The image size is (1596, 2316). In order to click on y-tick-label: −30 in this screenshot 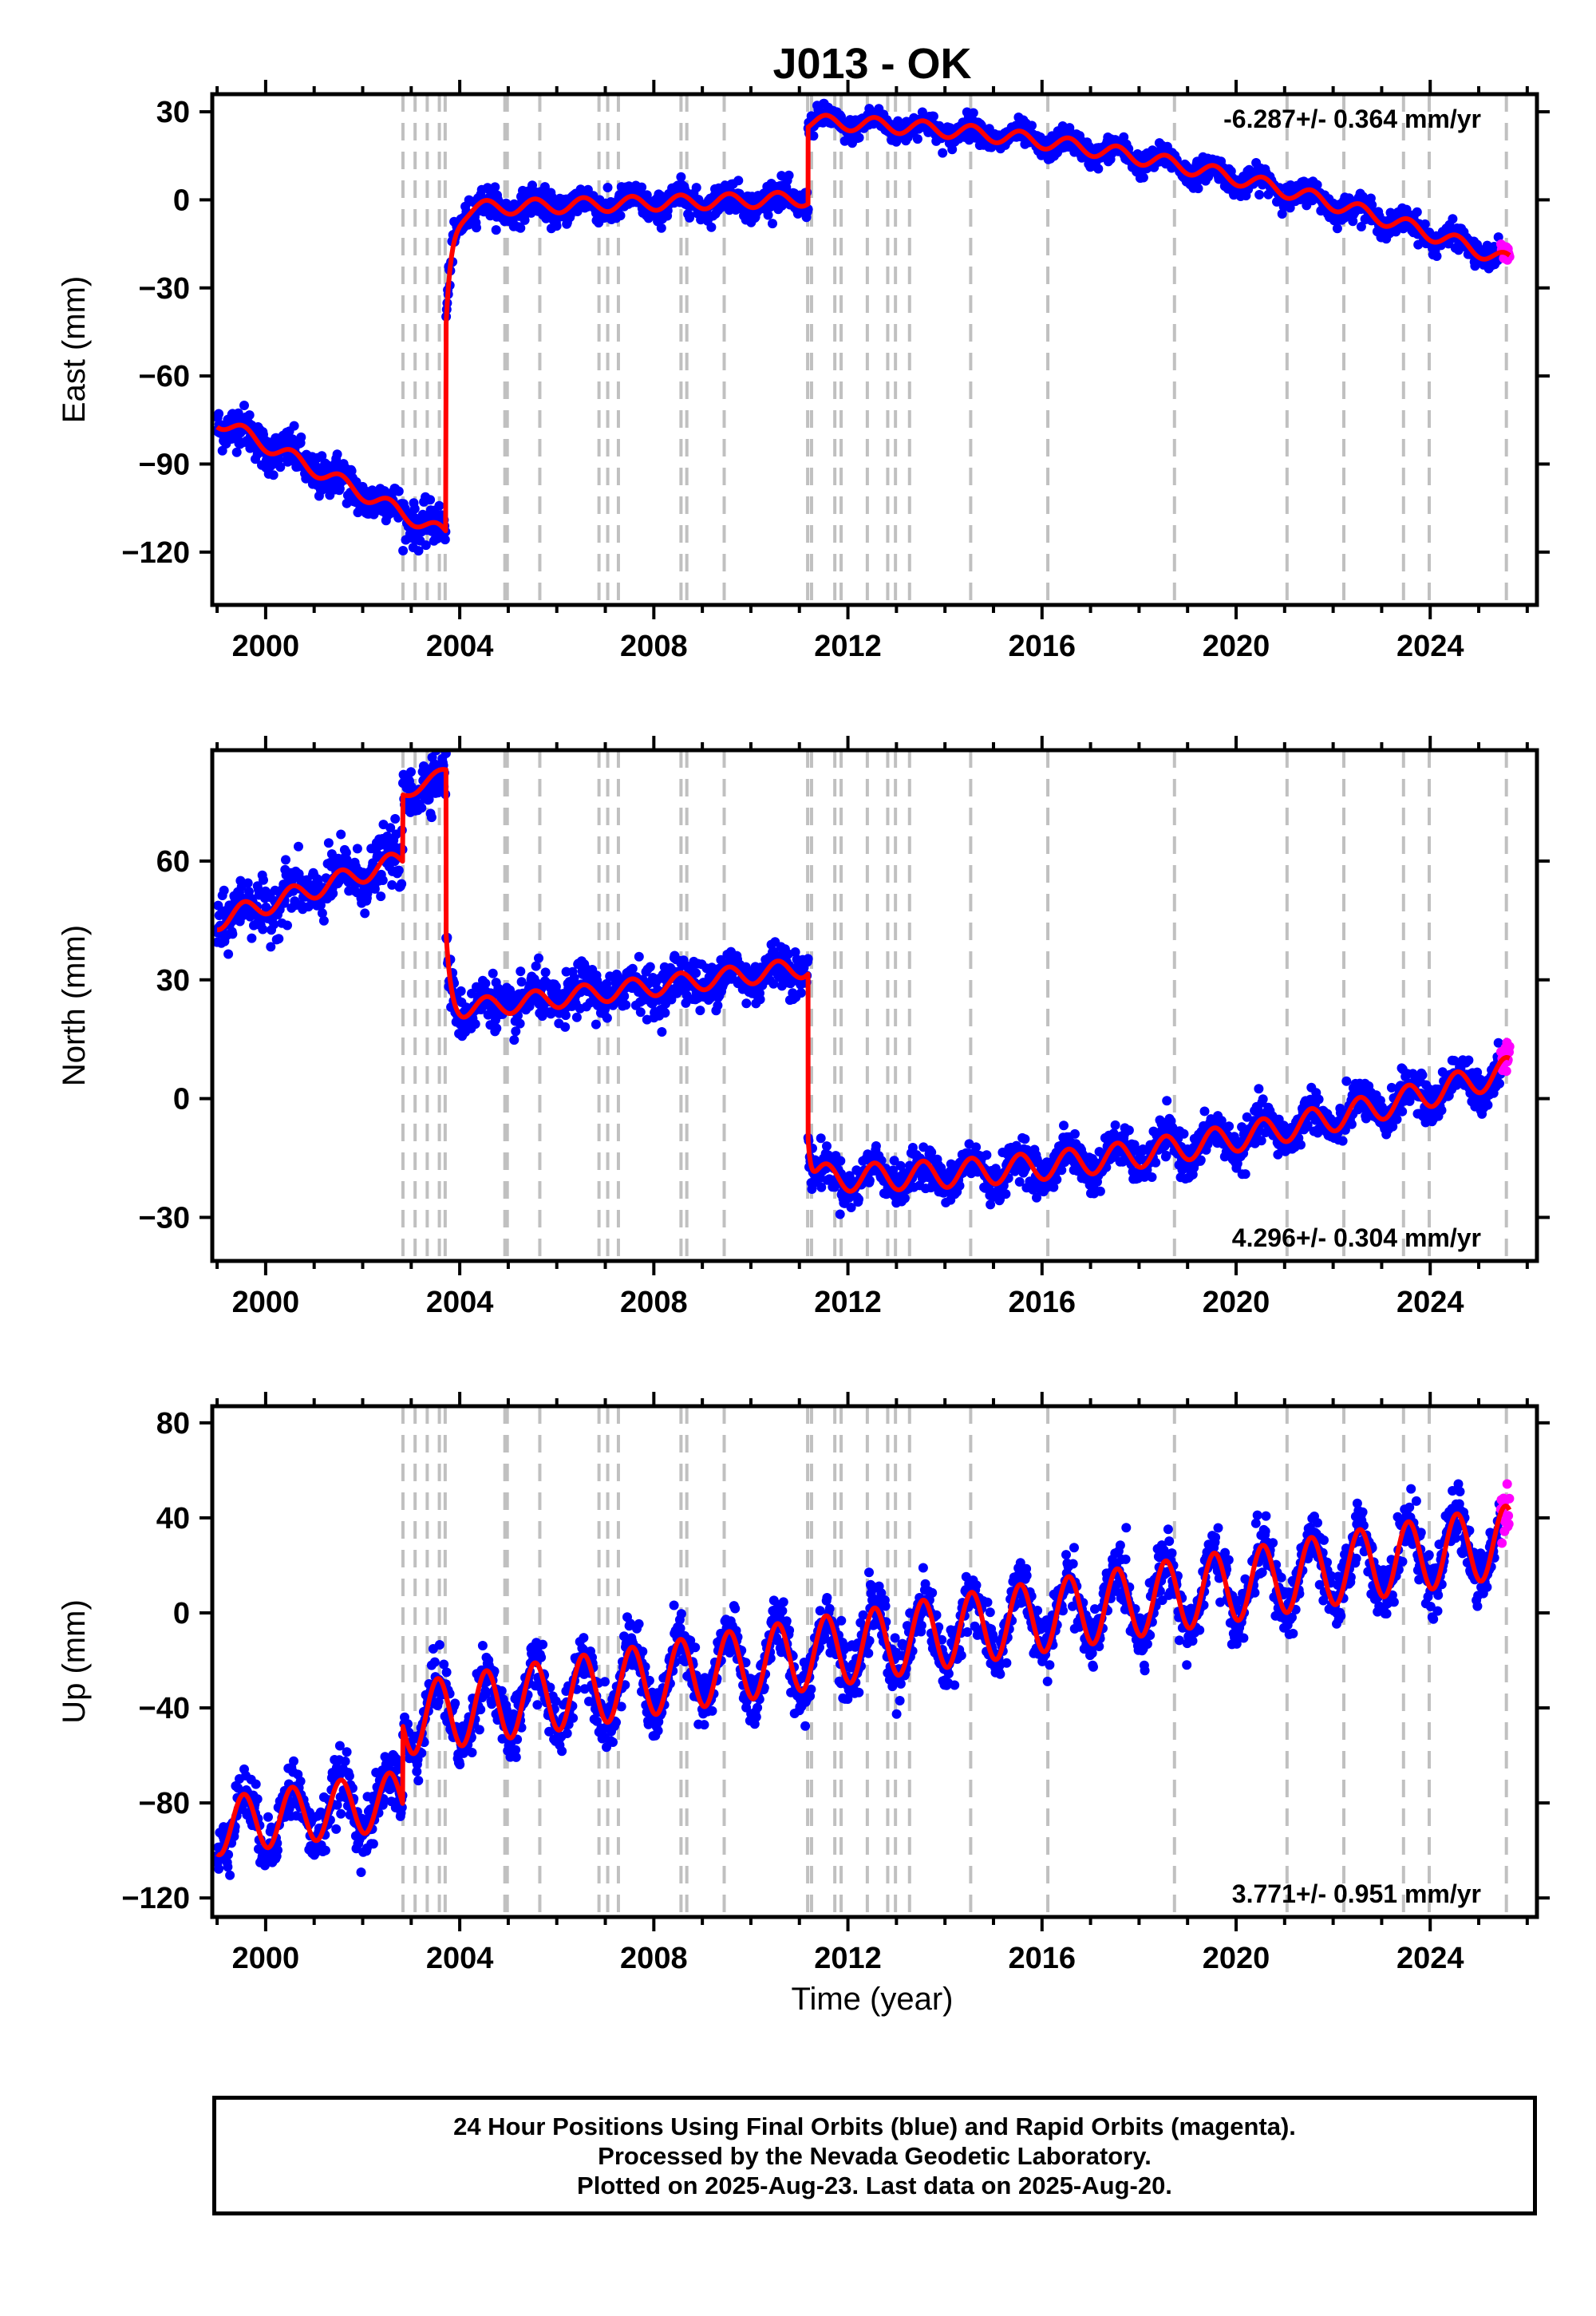, I will do `click(164, 289)`.